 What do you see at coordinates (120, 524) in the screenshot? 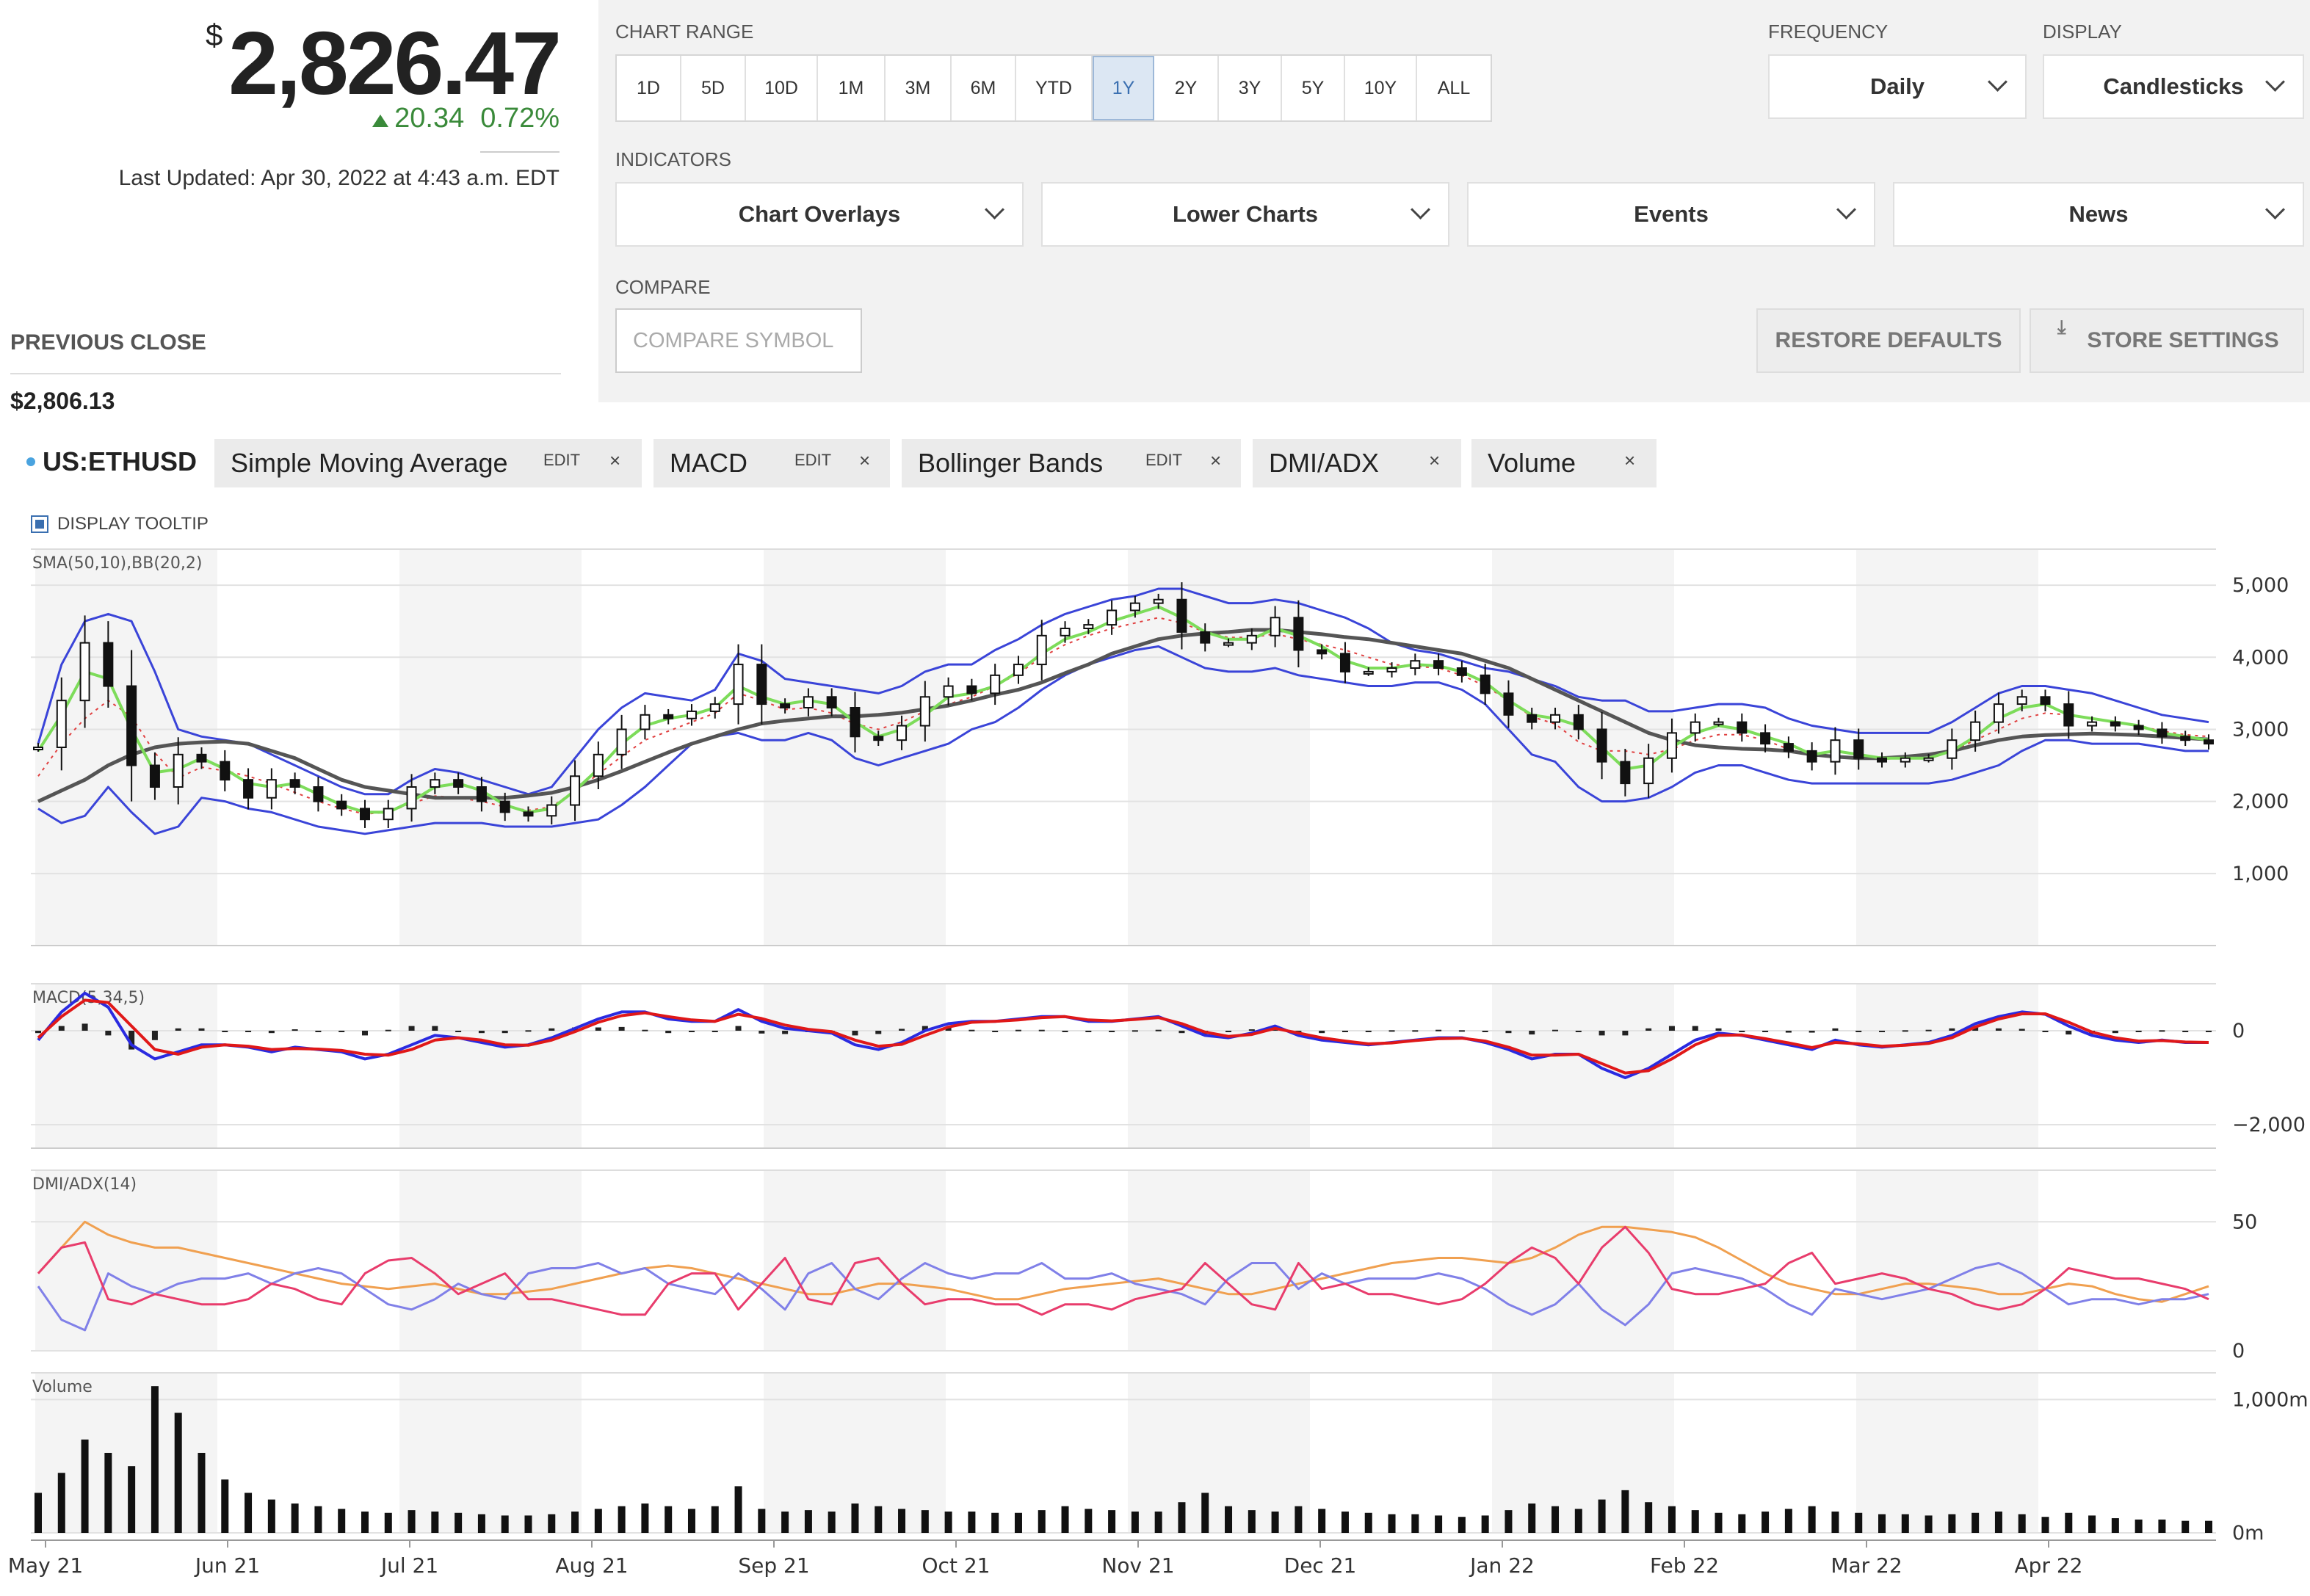
I see `display-tooltip-toggle: DISPLAY TOOLTIP` at bounding box center [120, 524].